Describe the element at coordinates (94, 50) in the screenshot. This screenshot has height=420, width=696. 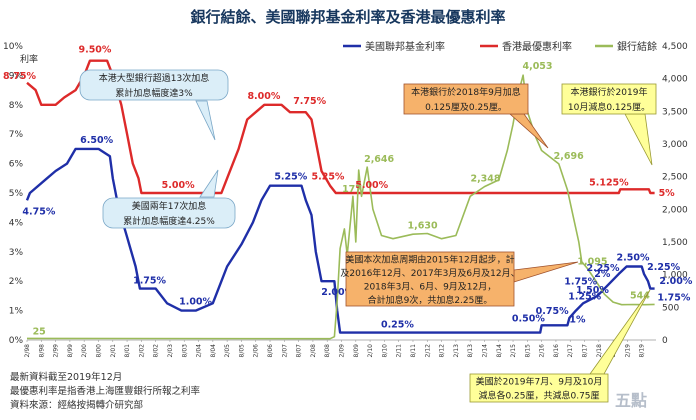
I see `data-label-prime: 9.50%` at that location.